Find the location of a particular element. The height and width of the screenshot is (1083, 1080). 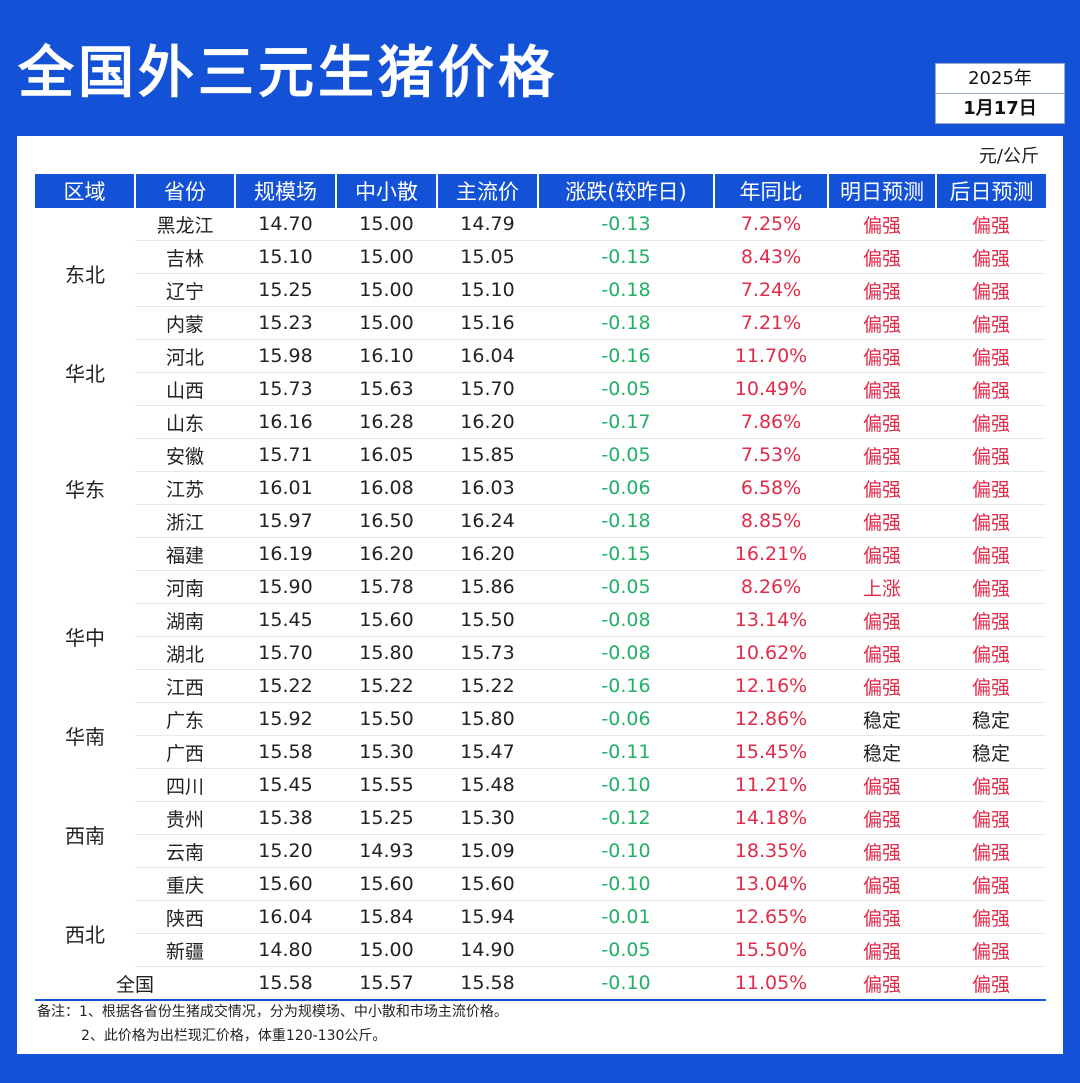

scale-farm-cell: 16.04 is located at coordinates (285, 917).